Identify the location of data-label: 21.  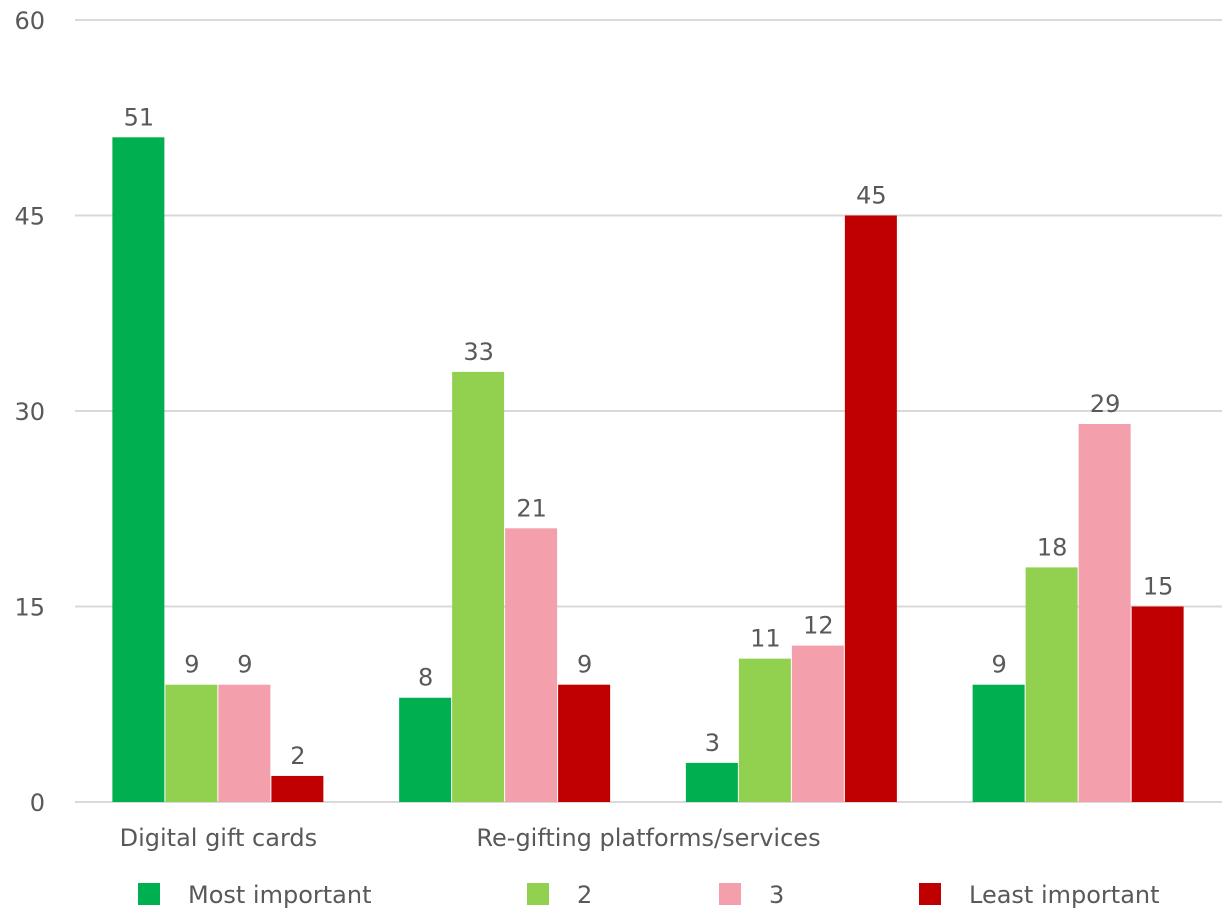
(531, 508).